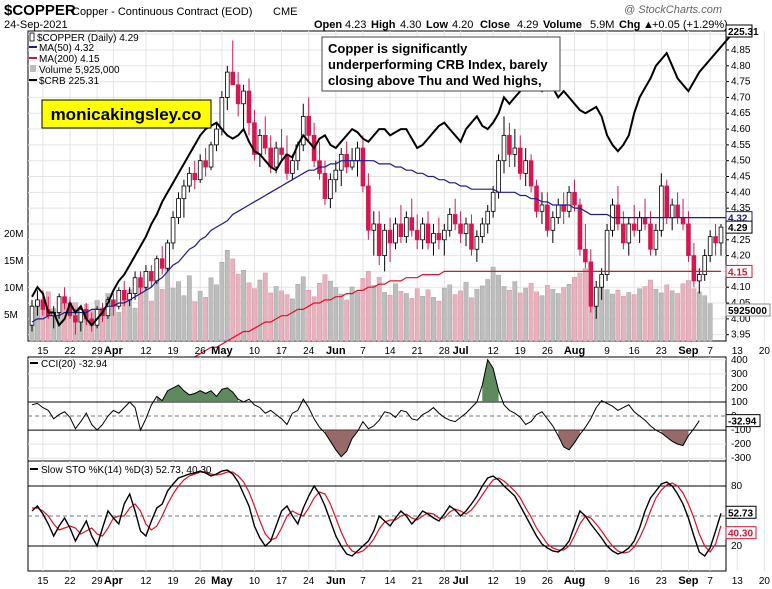 This screenshot has height=589, width=772. I want to click on ma200-badge-box, so click(739, 271).